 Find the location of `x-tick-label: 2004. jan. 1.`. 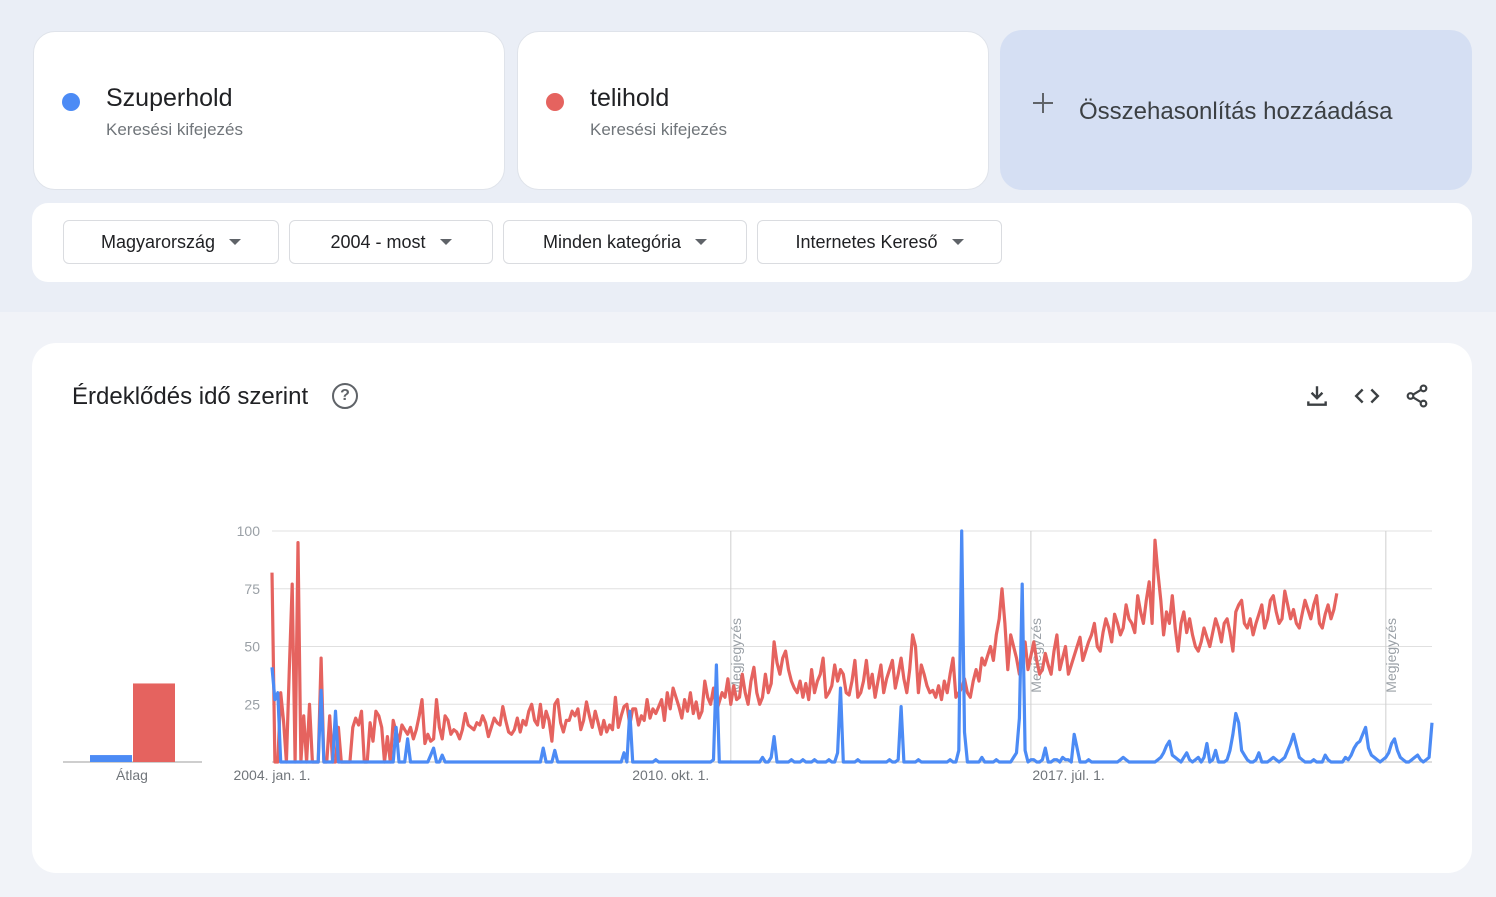

x-tick-label: 2004. jan. 1. is located at coordinates (271, 775).